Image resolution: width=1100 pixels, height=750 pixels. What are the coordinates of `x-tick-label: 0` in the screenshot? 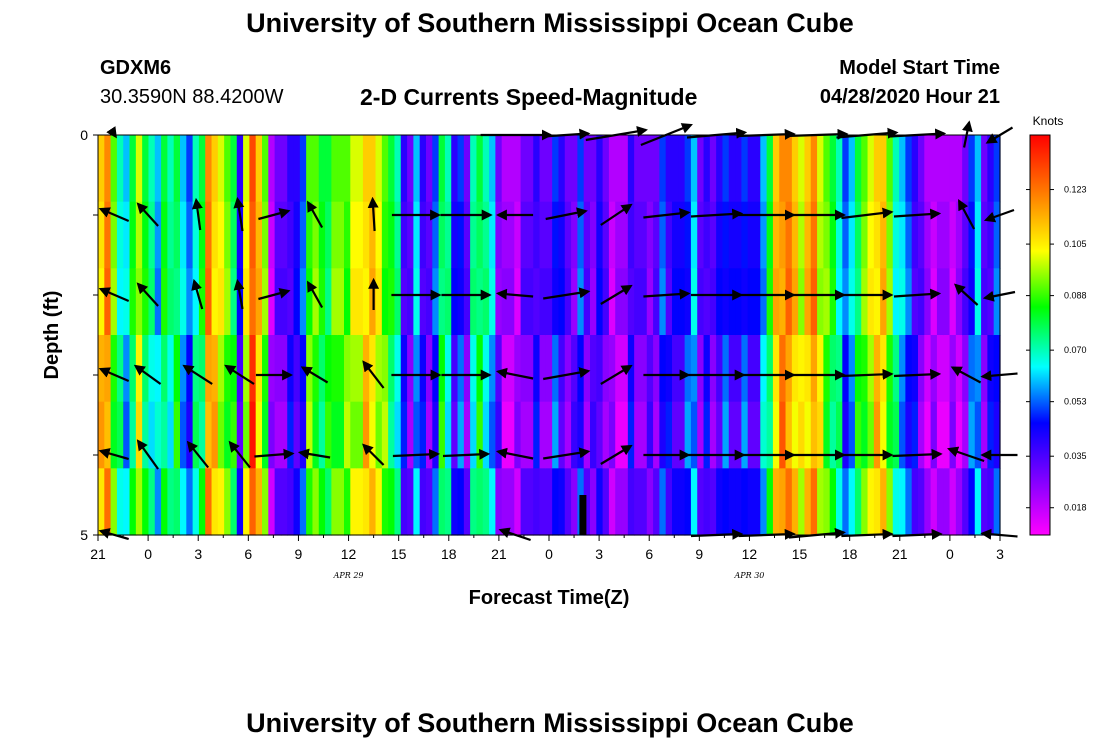 It's located at (950, 554).